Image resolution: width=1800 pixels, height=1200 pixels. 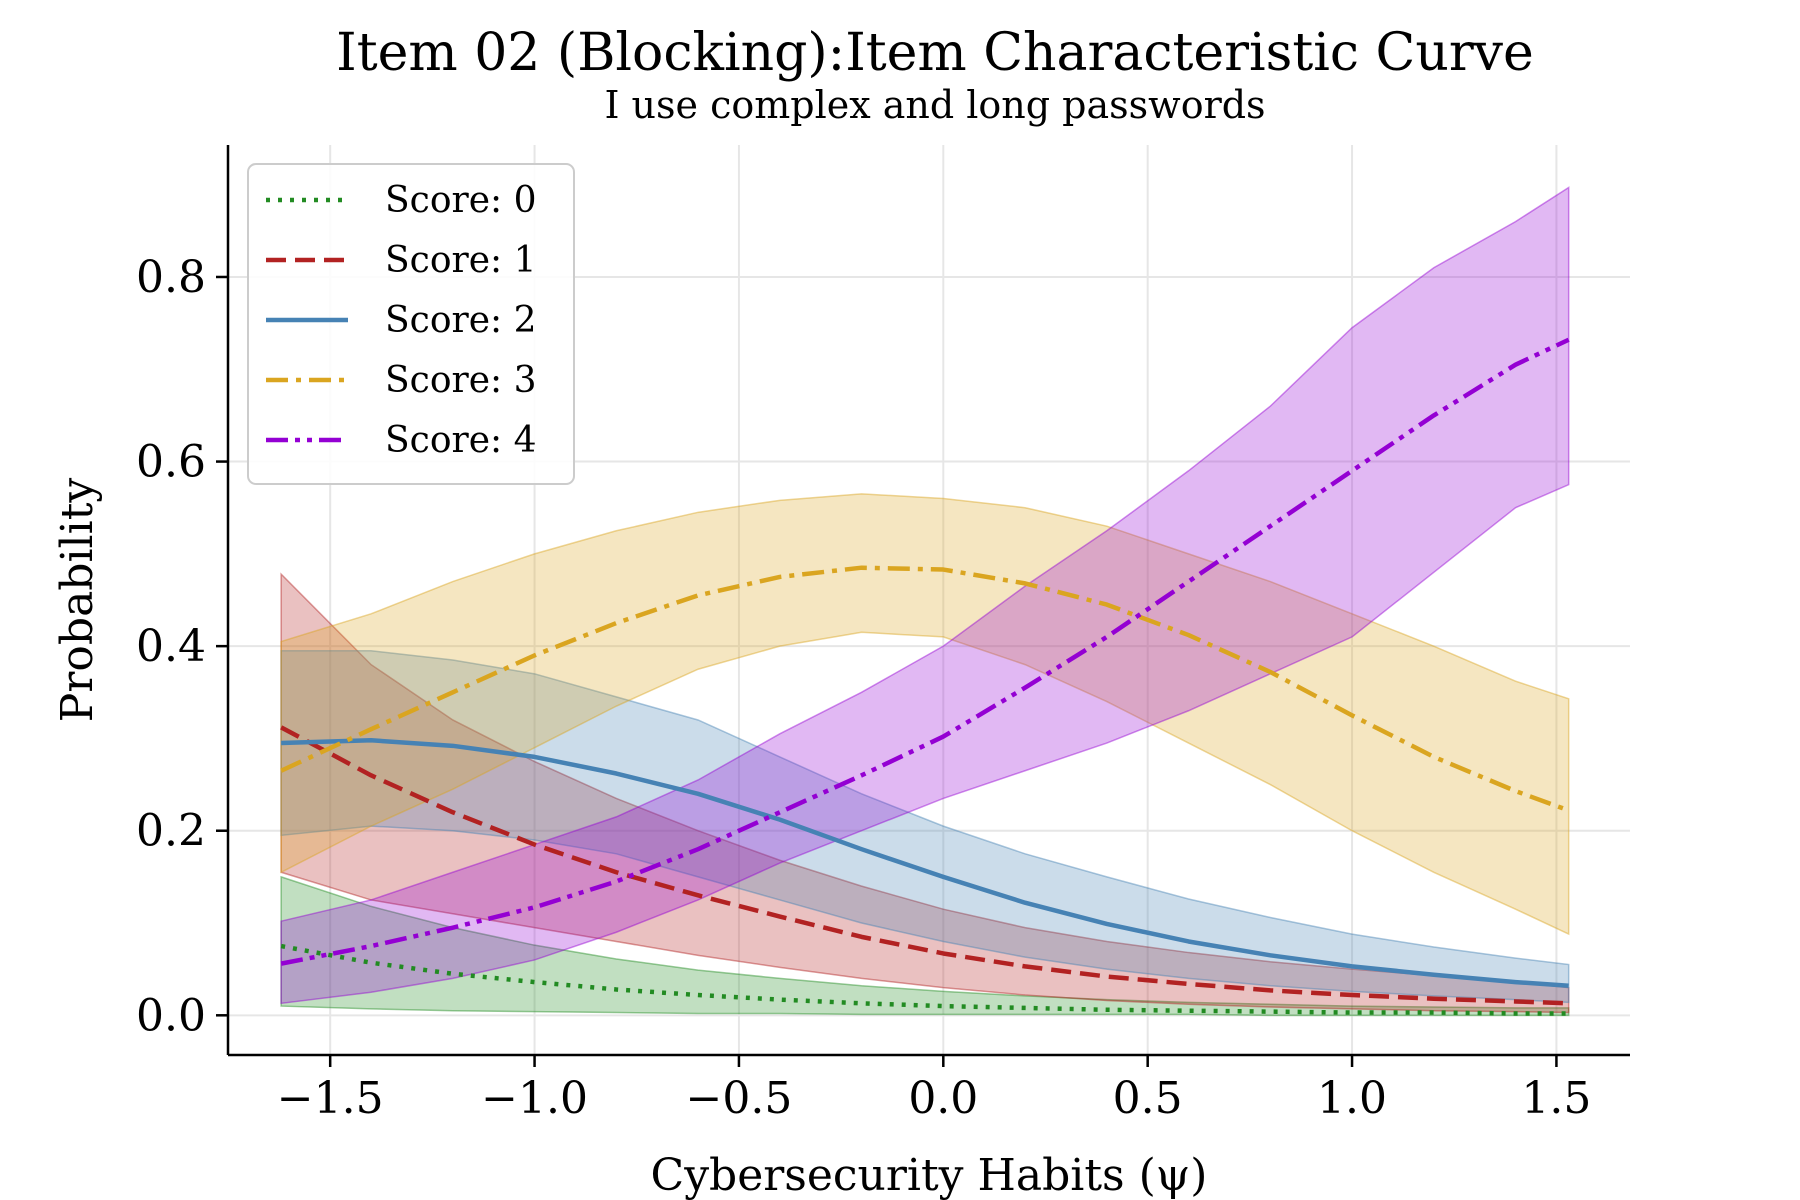 What do you see at coordinates (171, 1015) in the screenshot?
I see `y-tick-label: 0.0` at bounding box center [171, 1015].